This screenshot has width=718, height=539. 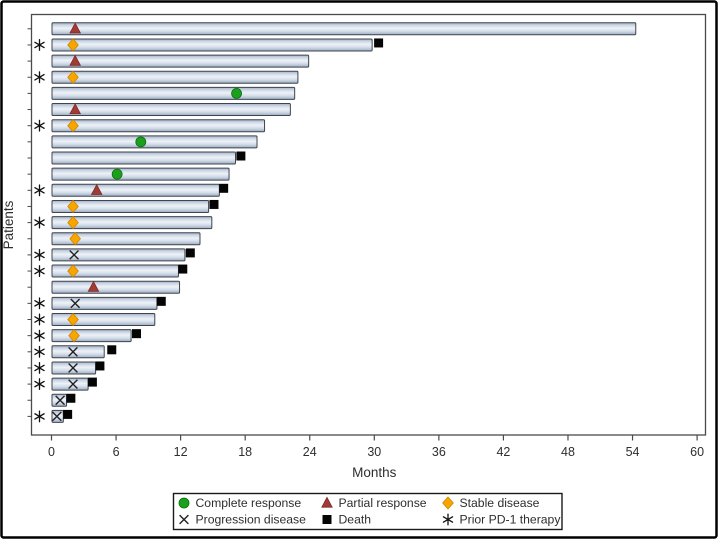 What do you see at coordinates (181, 452) in the screenshot?
I see `x-tick-label: 12` at bounding box center [181, 452].